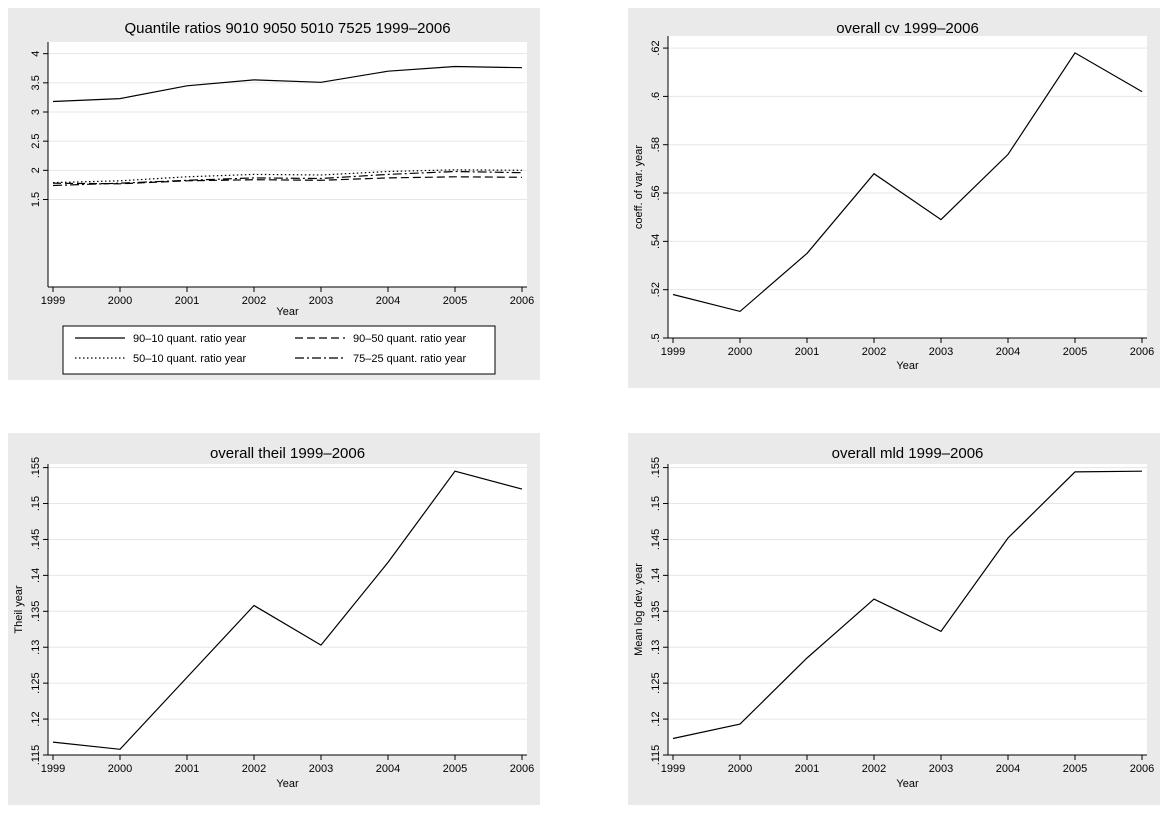 This screenshot has height=813, width=1168. I want to click on y-axis-label: Theil year, so click(19, 609).